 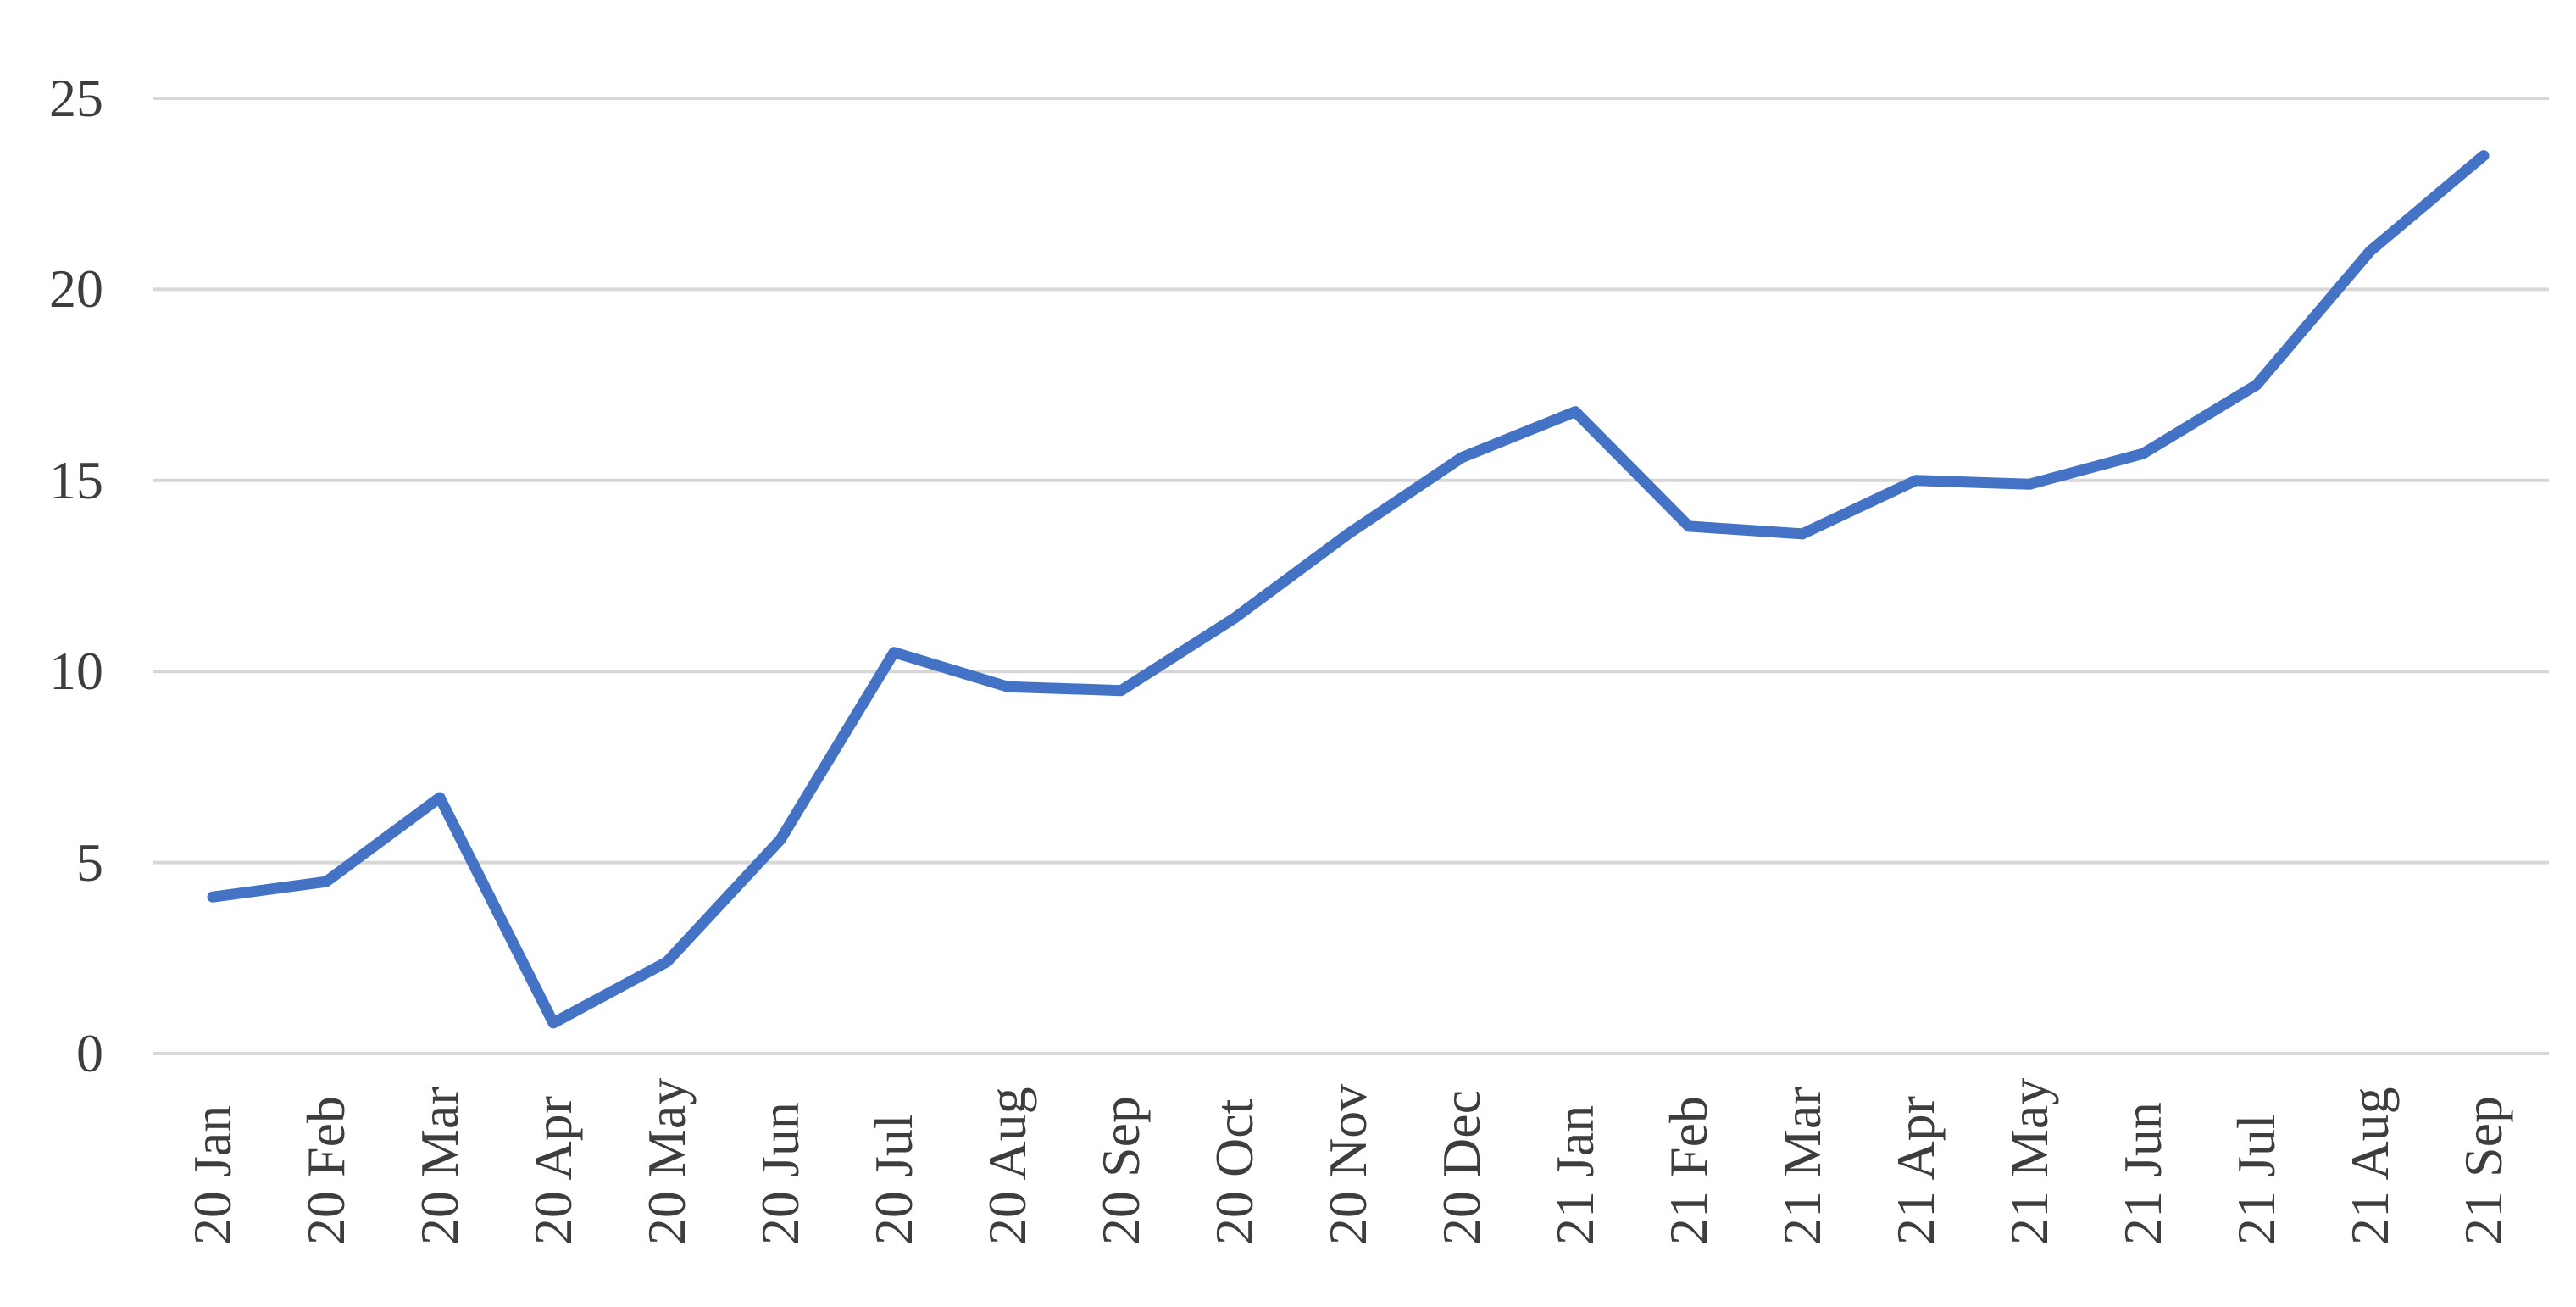 What do you see at coordinates (1007, 1166) in the screenshot?
I see `x-tick-label: 20 Aug` at bounding box center [1007, 1166].